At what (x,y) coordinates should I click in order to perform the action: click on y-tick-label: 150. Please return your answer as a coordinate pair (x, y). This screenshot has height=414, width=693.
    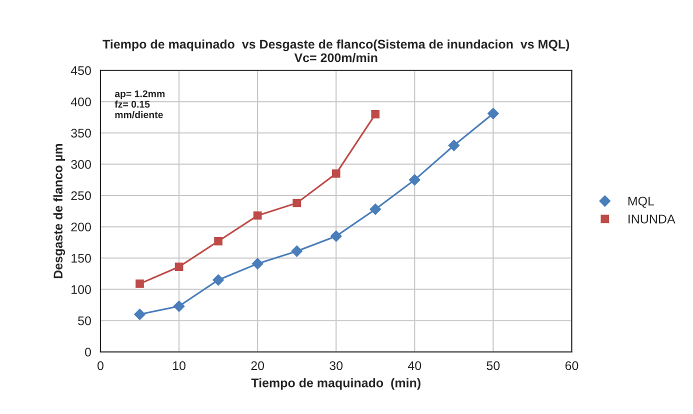
    Looking at the image, I should click on (81, 258).